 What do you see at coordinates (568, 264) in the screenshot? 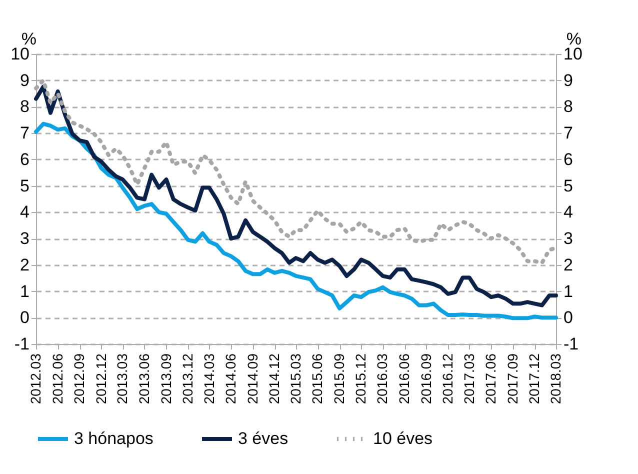
I see `y2-tick-label: 2` at bounding box center [568, 264].